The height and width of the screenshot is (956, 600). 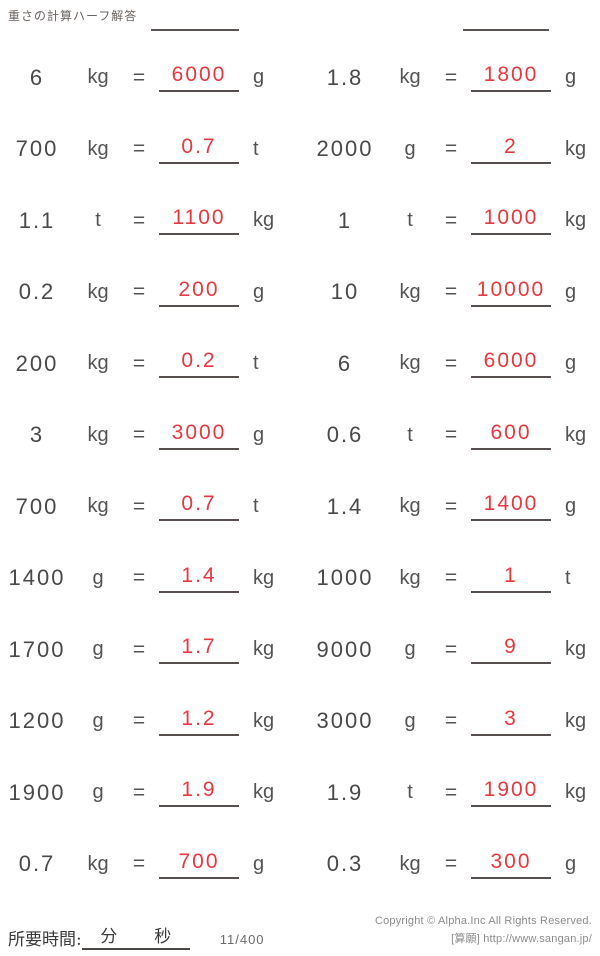 I want to click on problem-left: 1900 g = 1.9 kg, so click(x=150, y=793).